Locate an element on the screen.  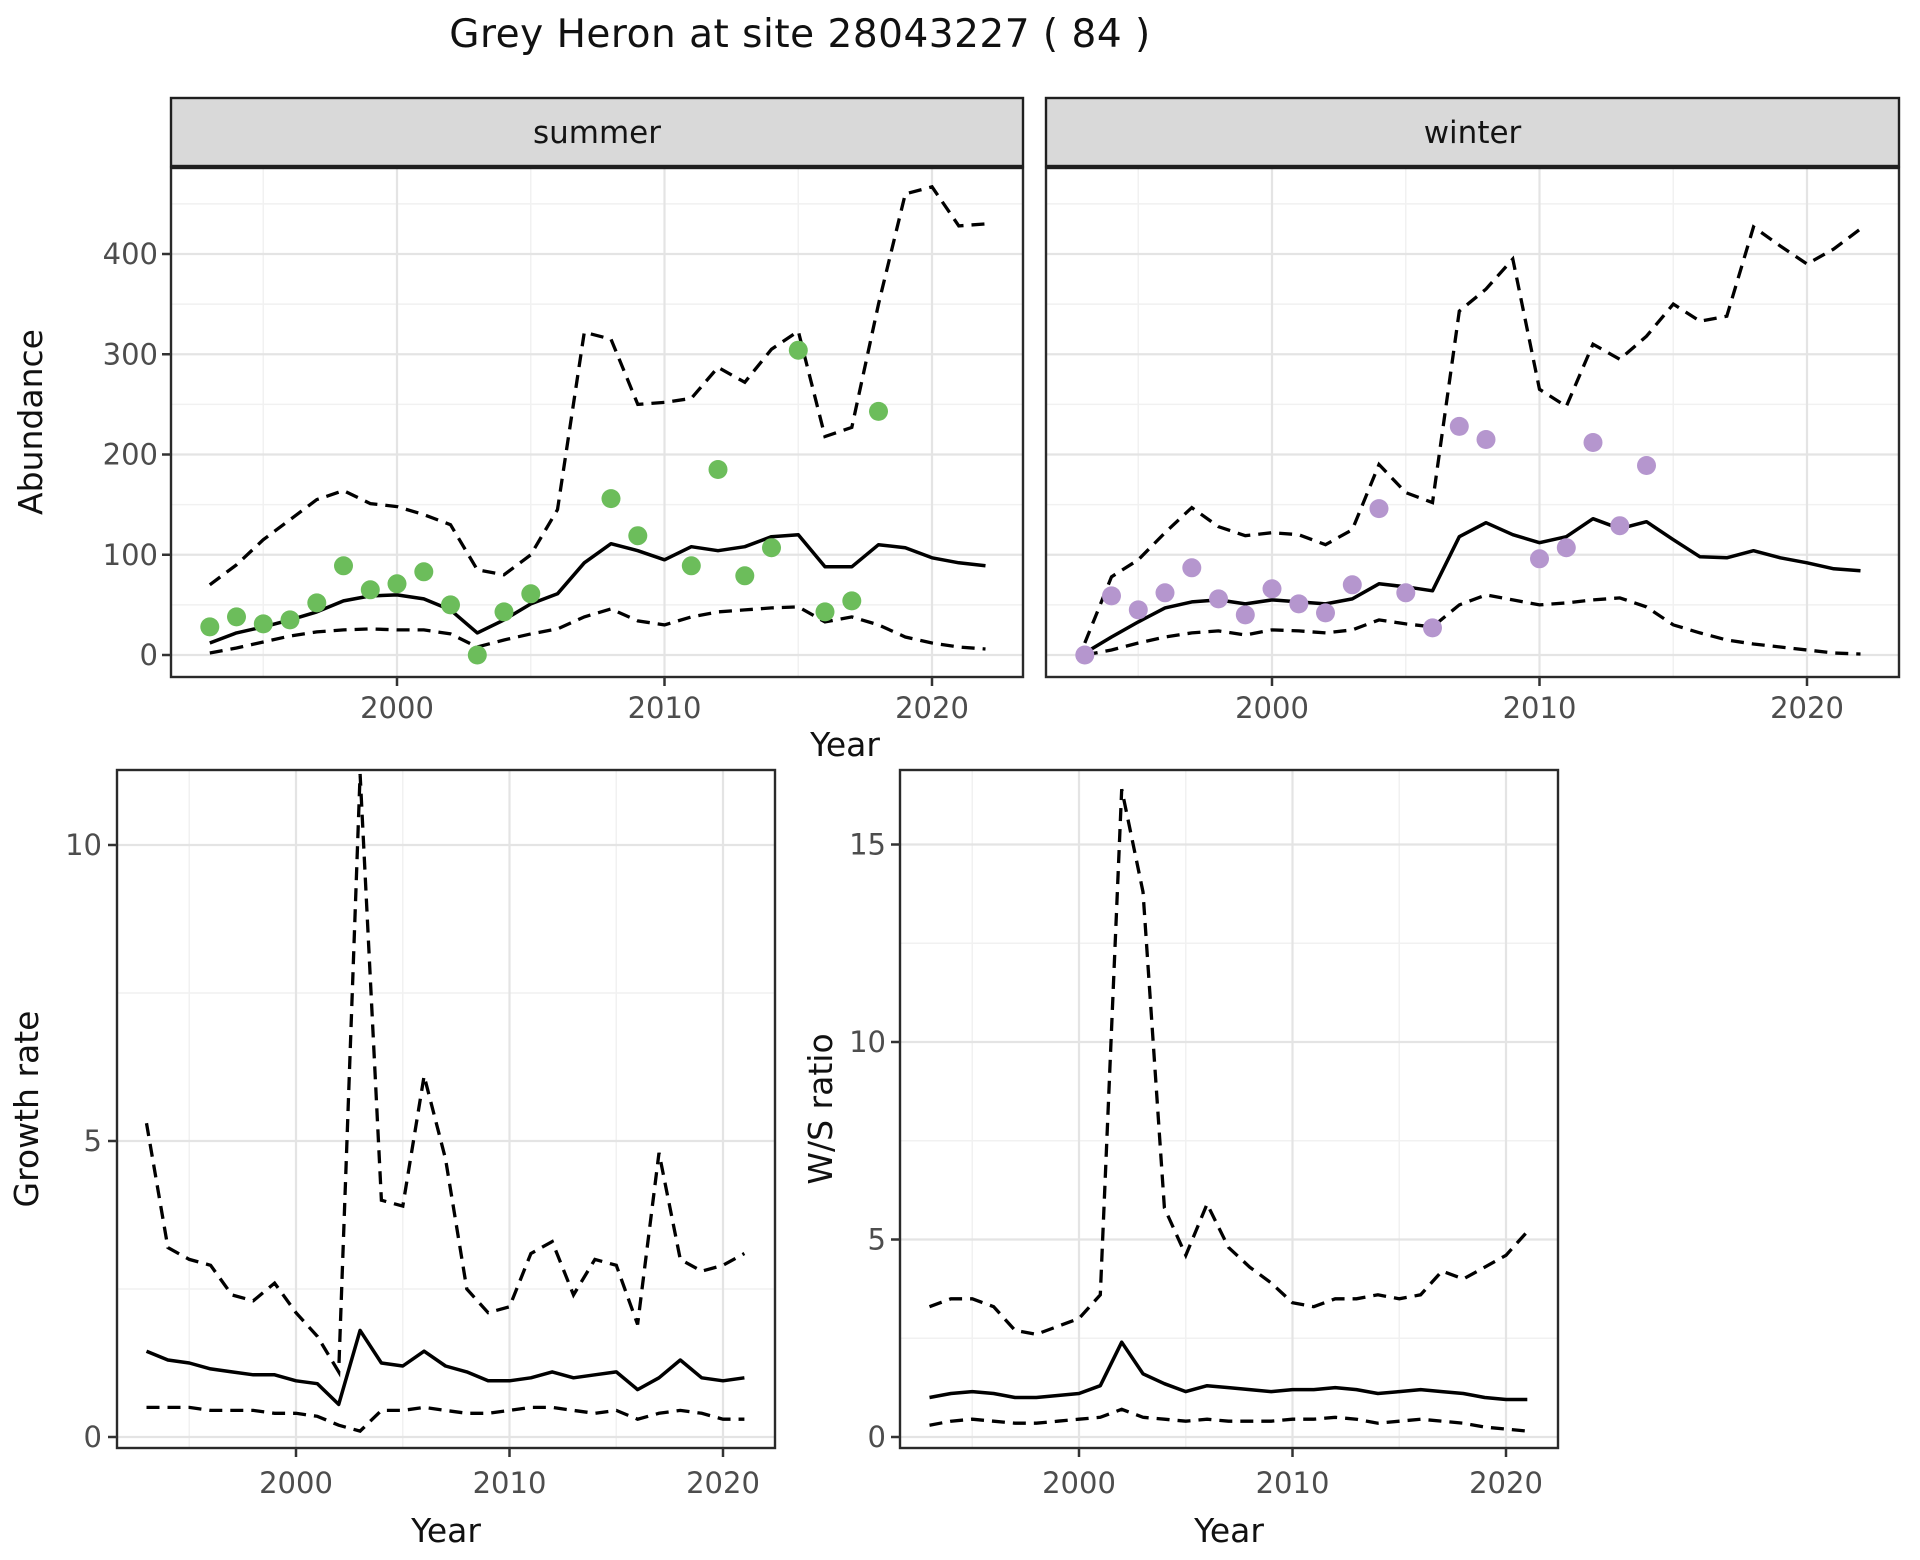
y-tick-label: 300 is located at coordinates (130, 354).